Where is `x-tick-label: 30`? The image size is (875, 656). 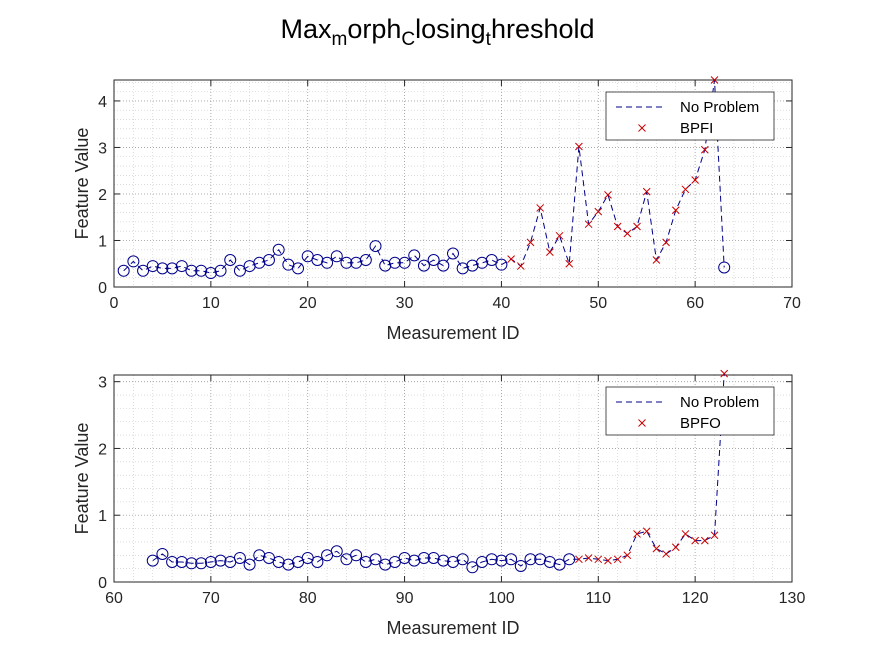
x-tick-label: 30 is located at coordinates (405, 303).